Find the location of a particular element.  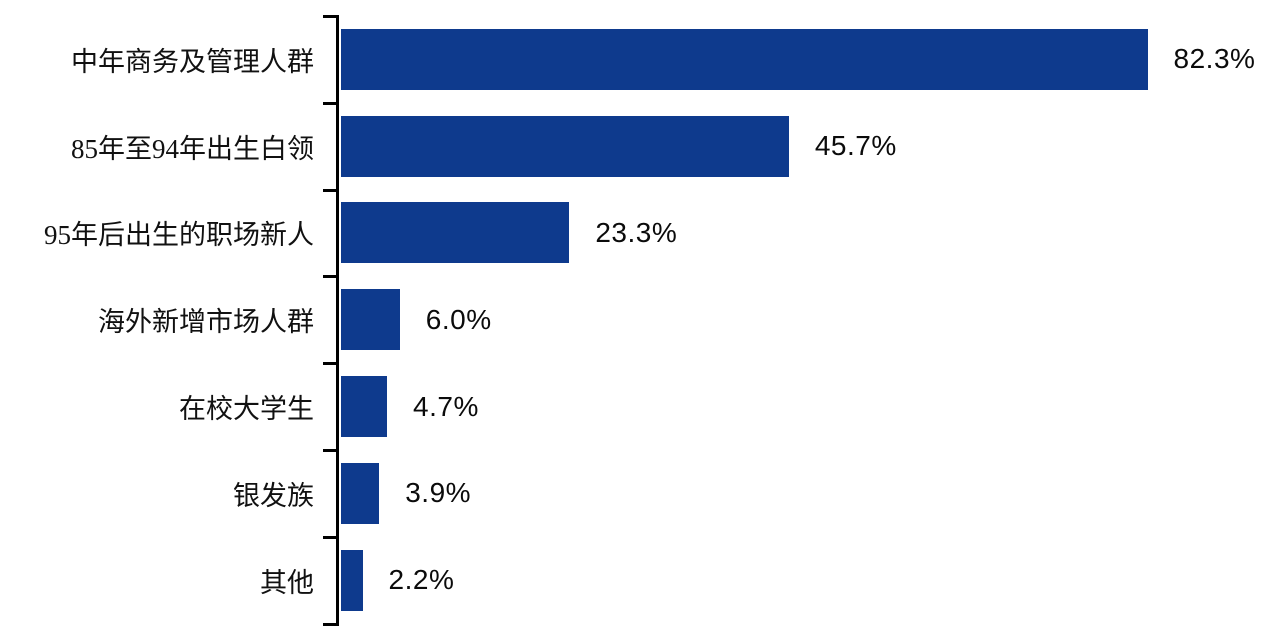

category-label: 银发族 is located at coordinates (273, 495).